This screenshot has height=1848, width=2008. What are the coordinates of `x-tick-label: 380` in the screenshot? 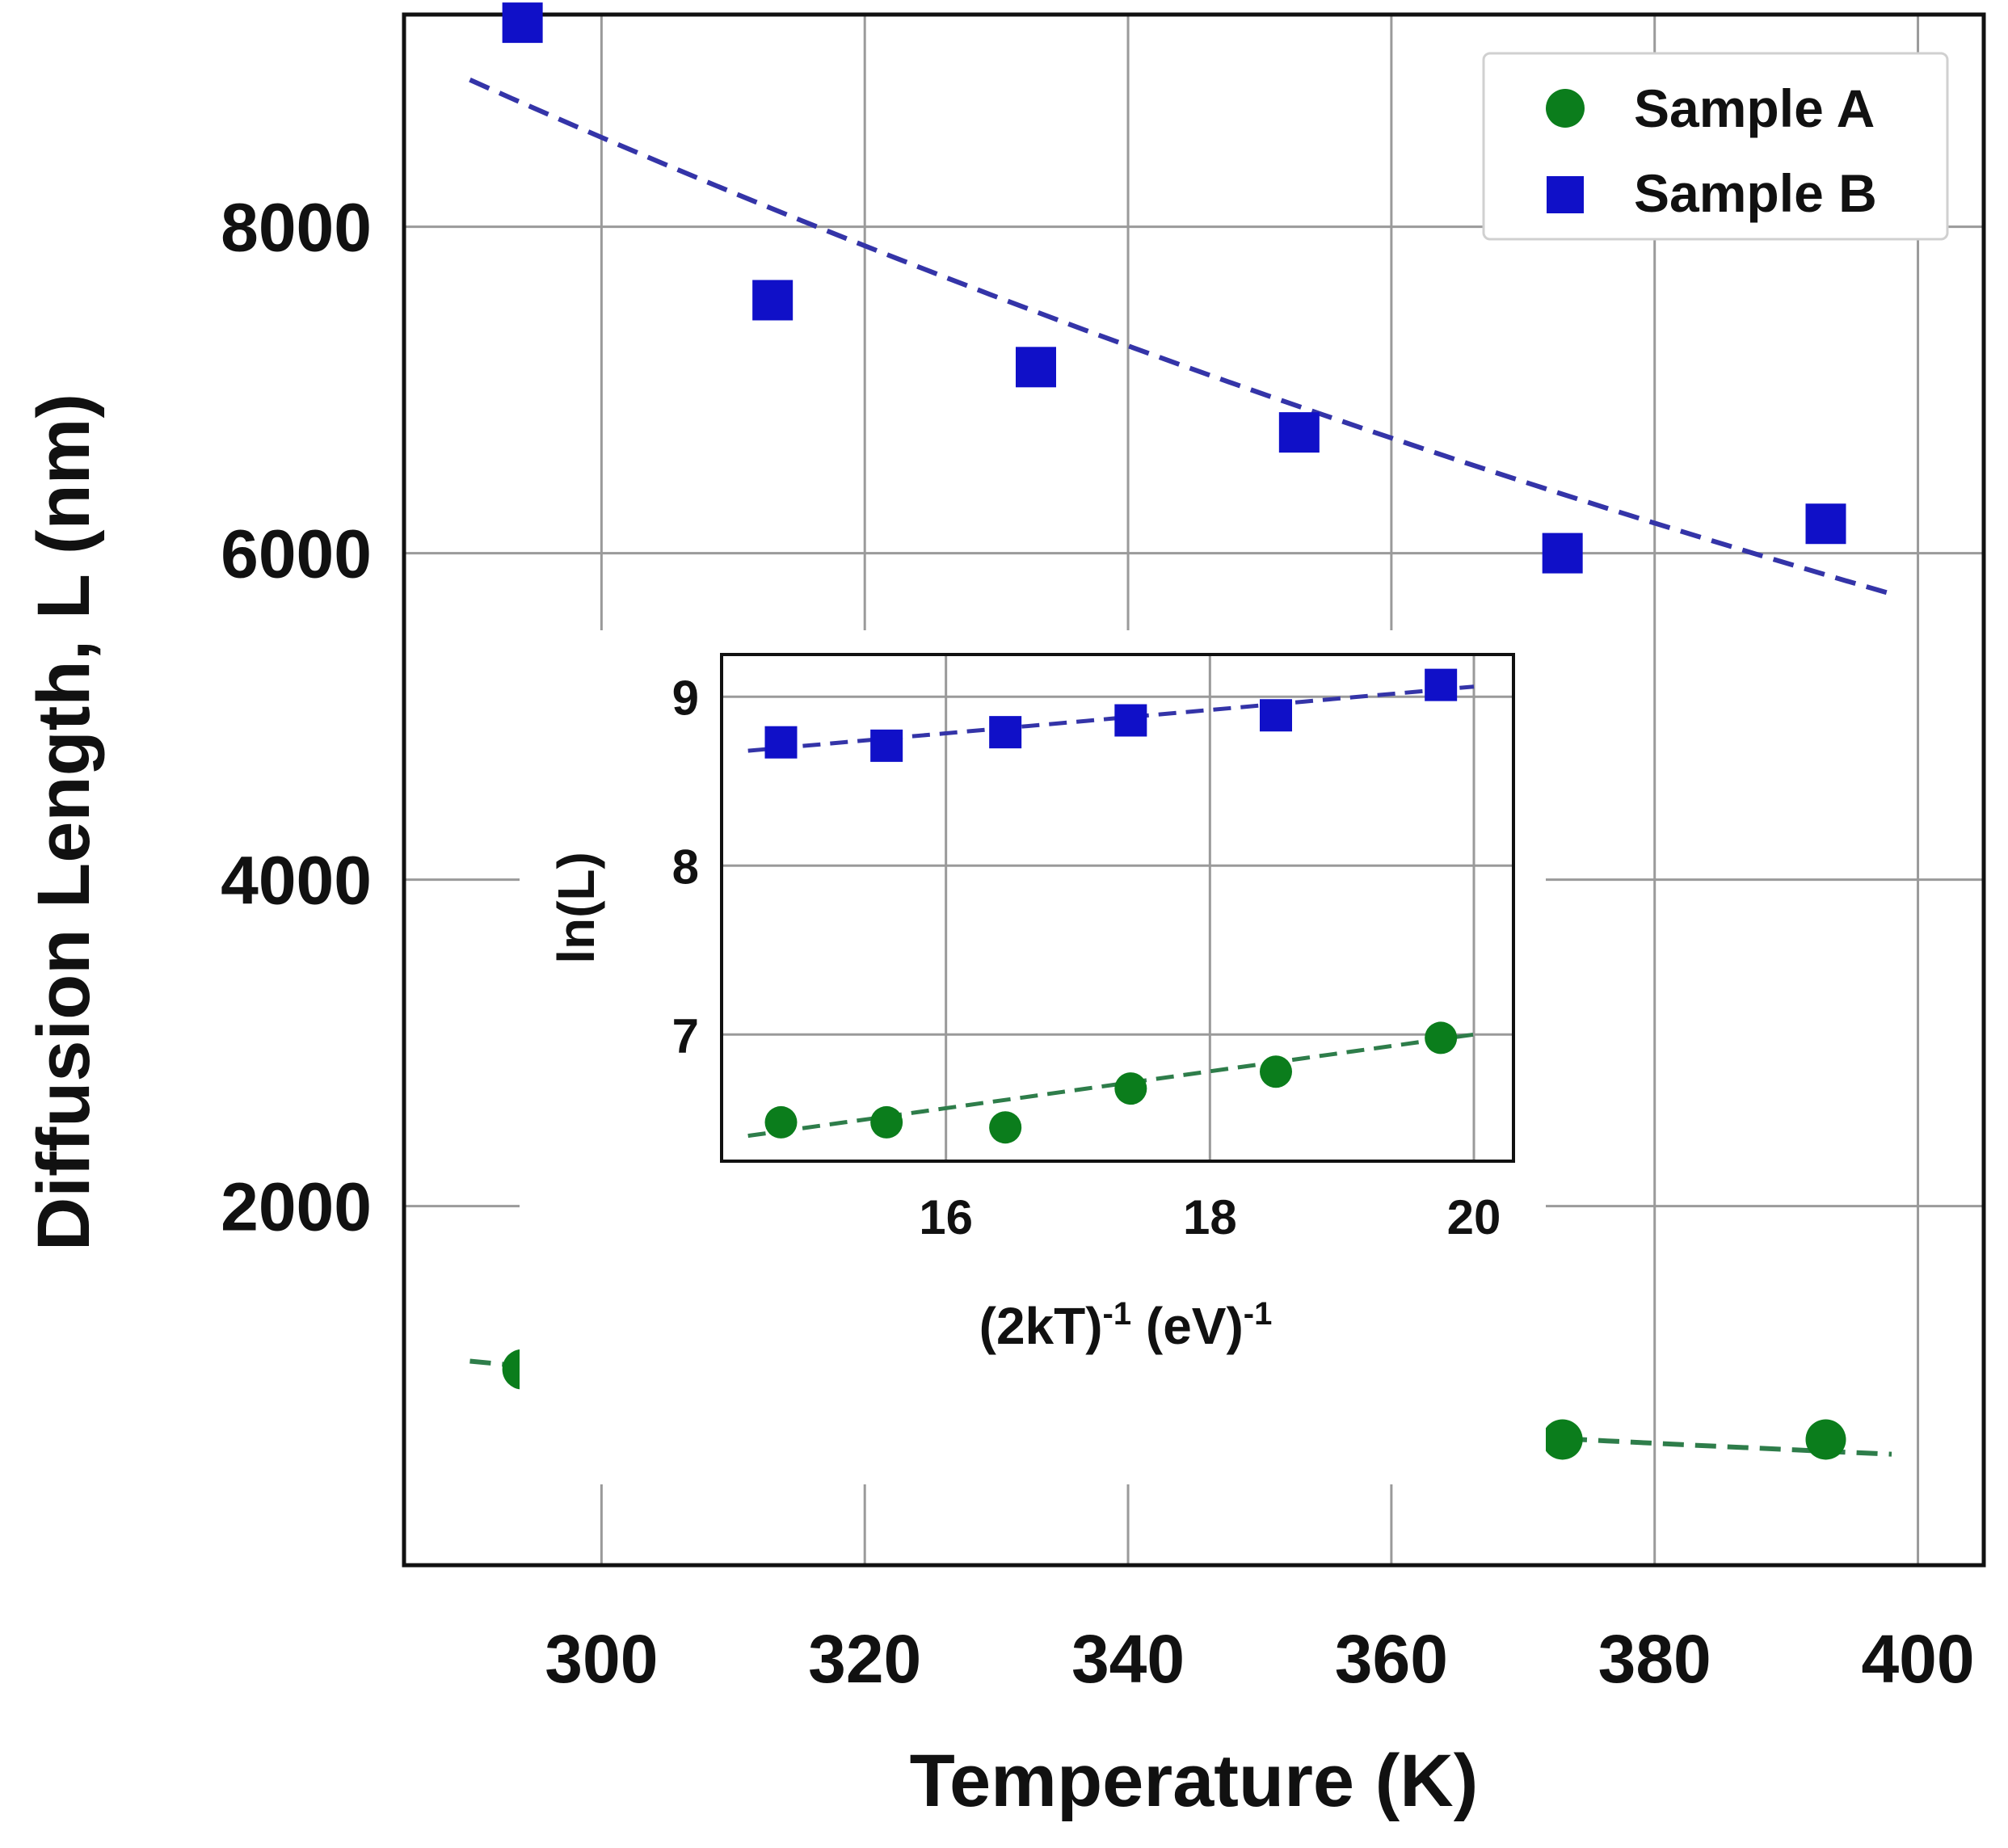 It's located at (1654, 1659).